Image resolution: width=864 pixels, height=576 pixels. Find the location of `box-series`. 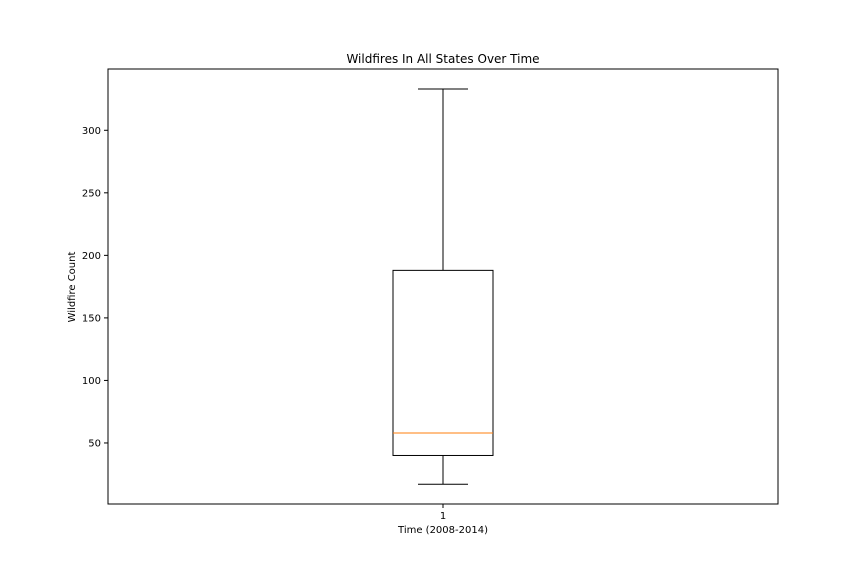

box-series is located at coordinates (443, 286).